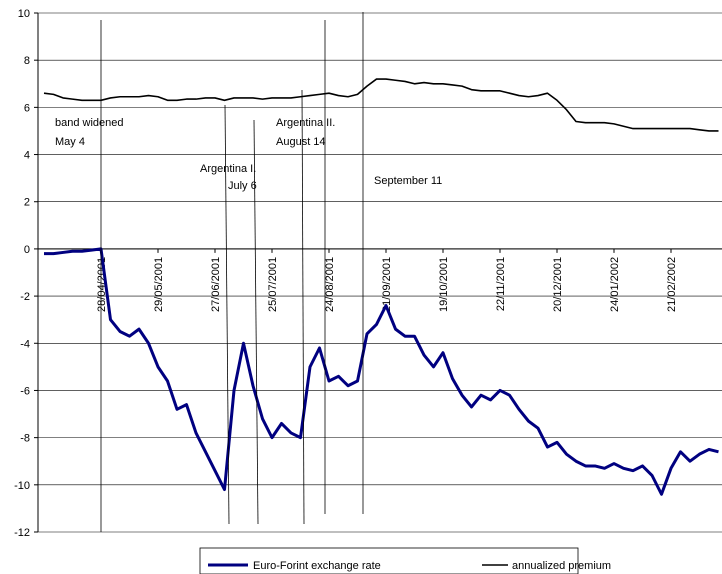 Image resolution: width=722 pixels, height=574 pixels. What do you see at coordinates (27, 61) in the screenshot?
I see `y-tick-label: 8` at bounding box center [27, 61].